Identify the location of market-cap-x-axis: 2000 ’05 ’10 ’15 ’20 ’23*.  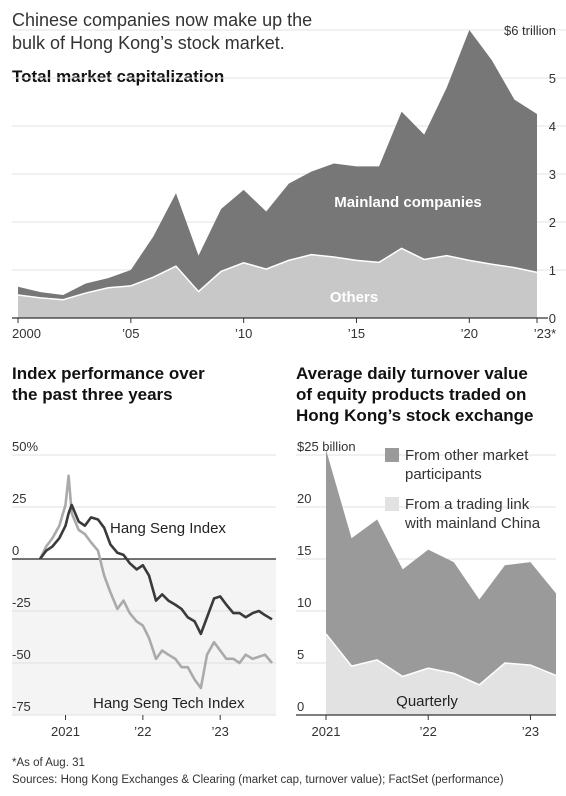
(284, 329).